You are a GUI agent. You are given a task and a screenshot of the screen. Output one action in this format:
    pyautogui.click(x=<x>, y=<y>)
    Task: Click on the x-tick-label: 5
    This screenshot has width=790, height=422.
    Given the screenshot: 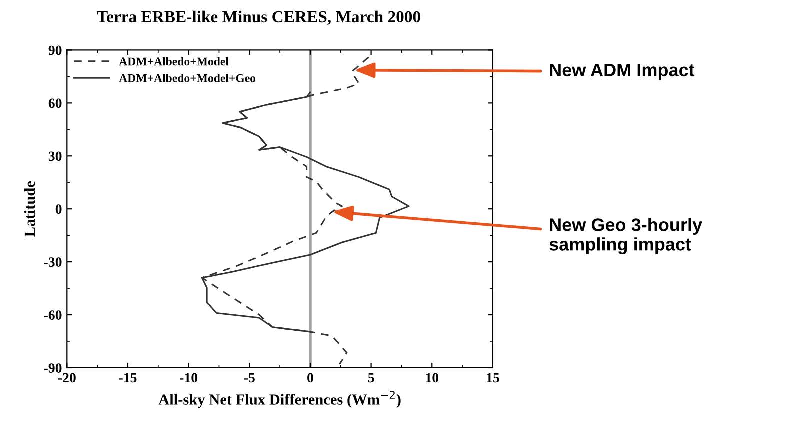 What is the action you would take?
    pyautogui.click(x=371, y=378)
    